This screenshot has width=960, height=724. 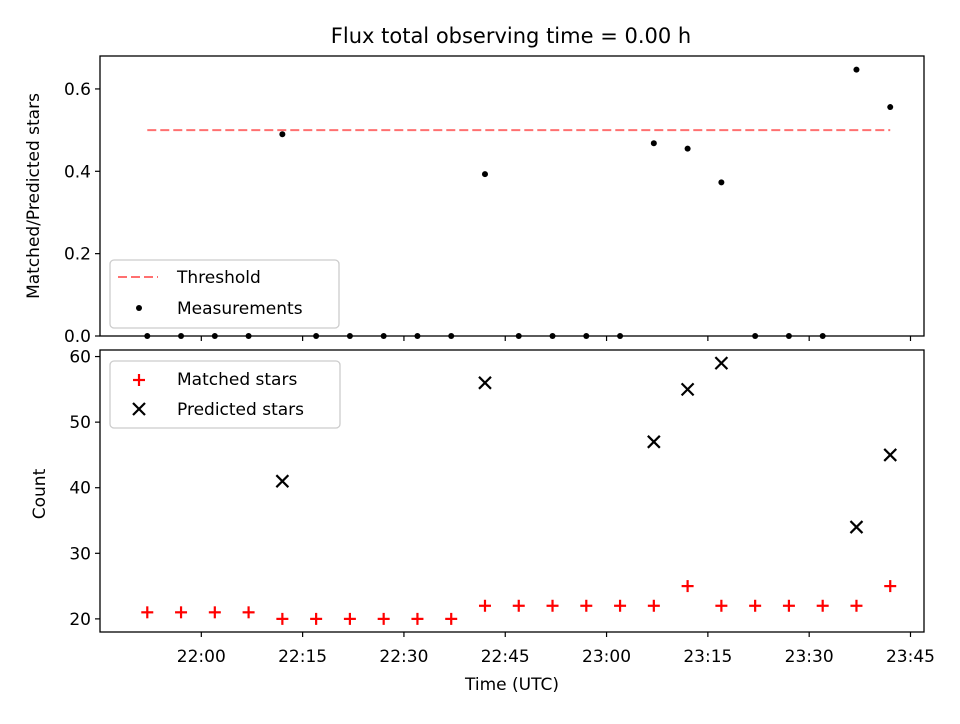 I want to click on count-y-ticks: 20 30 40 50 60, so click(x=84, y=489).